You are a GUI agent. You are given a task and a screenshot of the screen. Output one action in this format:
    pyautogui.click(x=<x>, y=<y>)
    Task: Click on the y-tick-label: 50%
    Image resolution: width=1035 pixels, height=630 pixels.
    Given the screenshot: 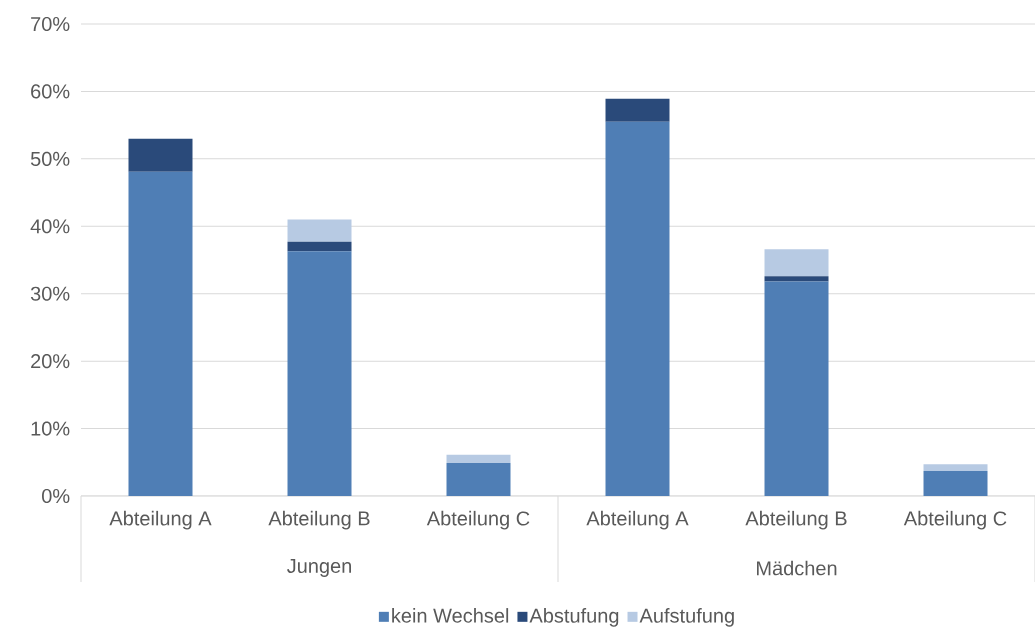 What is the action you would take?
    pyautogui.click(x=50, y=158)
    